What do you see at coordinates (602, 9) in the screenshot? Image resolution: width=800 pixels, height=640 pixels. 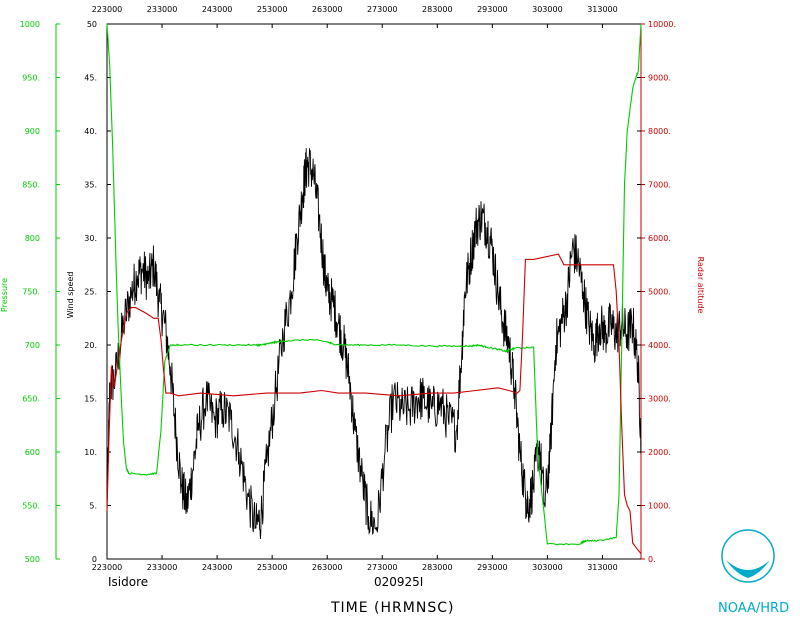 I see `x-top-tick-label: 313000` at bounding box center [602, 9].